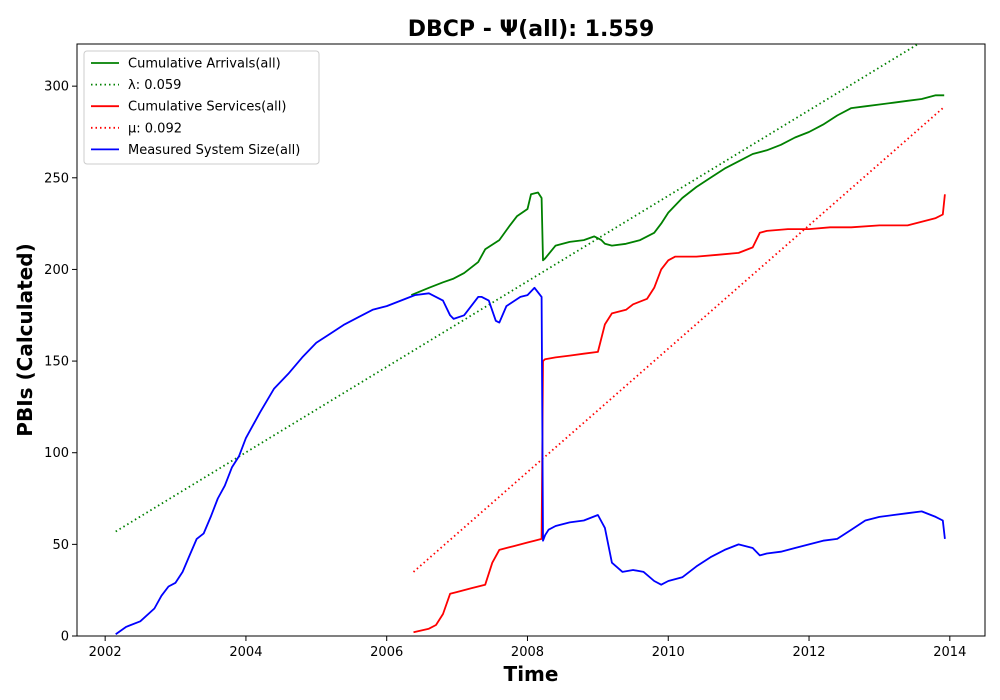 The width and height of the screenshot is (1000, 700). What do you see at coordinates (204, 64) in the screenshot?
I see `legend-label: Cumulative Arrivals(all)` at bounding box center [204, 64].